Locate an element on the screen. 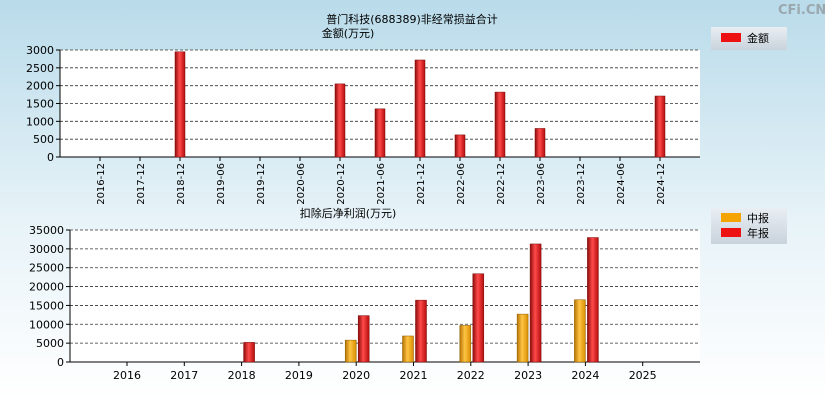 This screenshot has height=400, width=825. chart1-subtitle: 金额(万元) is located at coordinates (348, 33).